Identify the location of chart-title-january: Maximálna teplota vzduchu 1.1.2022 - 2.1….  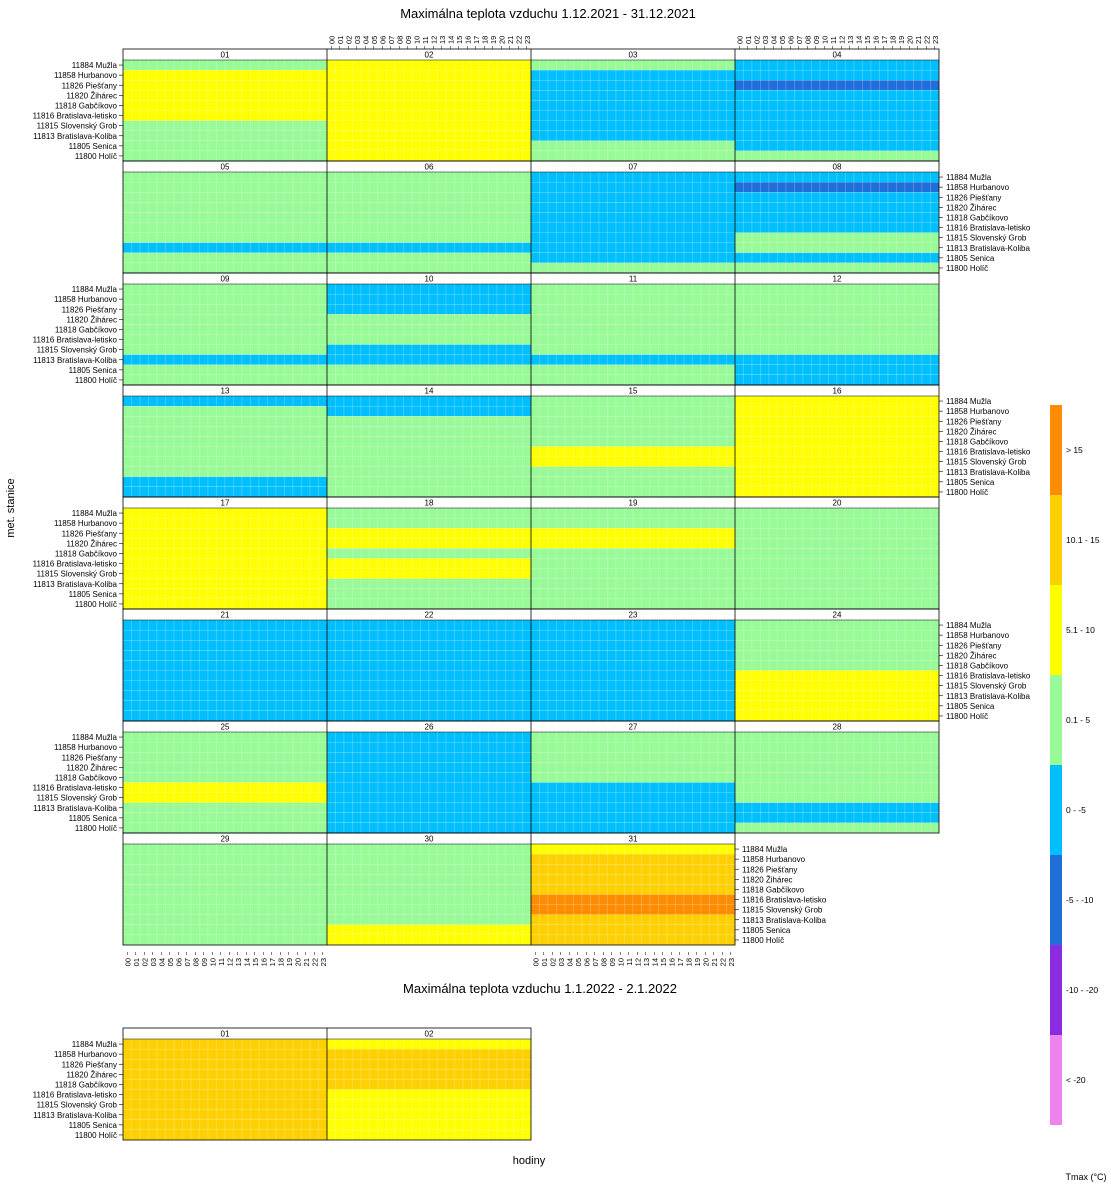
(540, 988).